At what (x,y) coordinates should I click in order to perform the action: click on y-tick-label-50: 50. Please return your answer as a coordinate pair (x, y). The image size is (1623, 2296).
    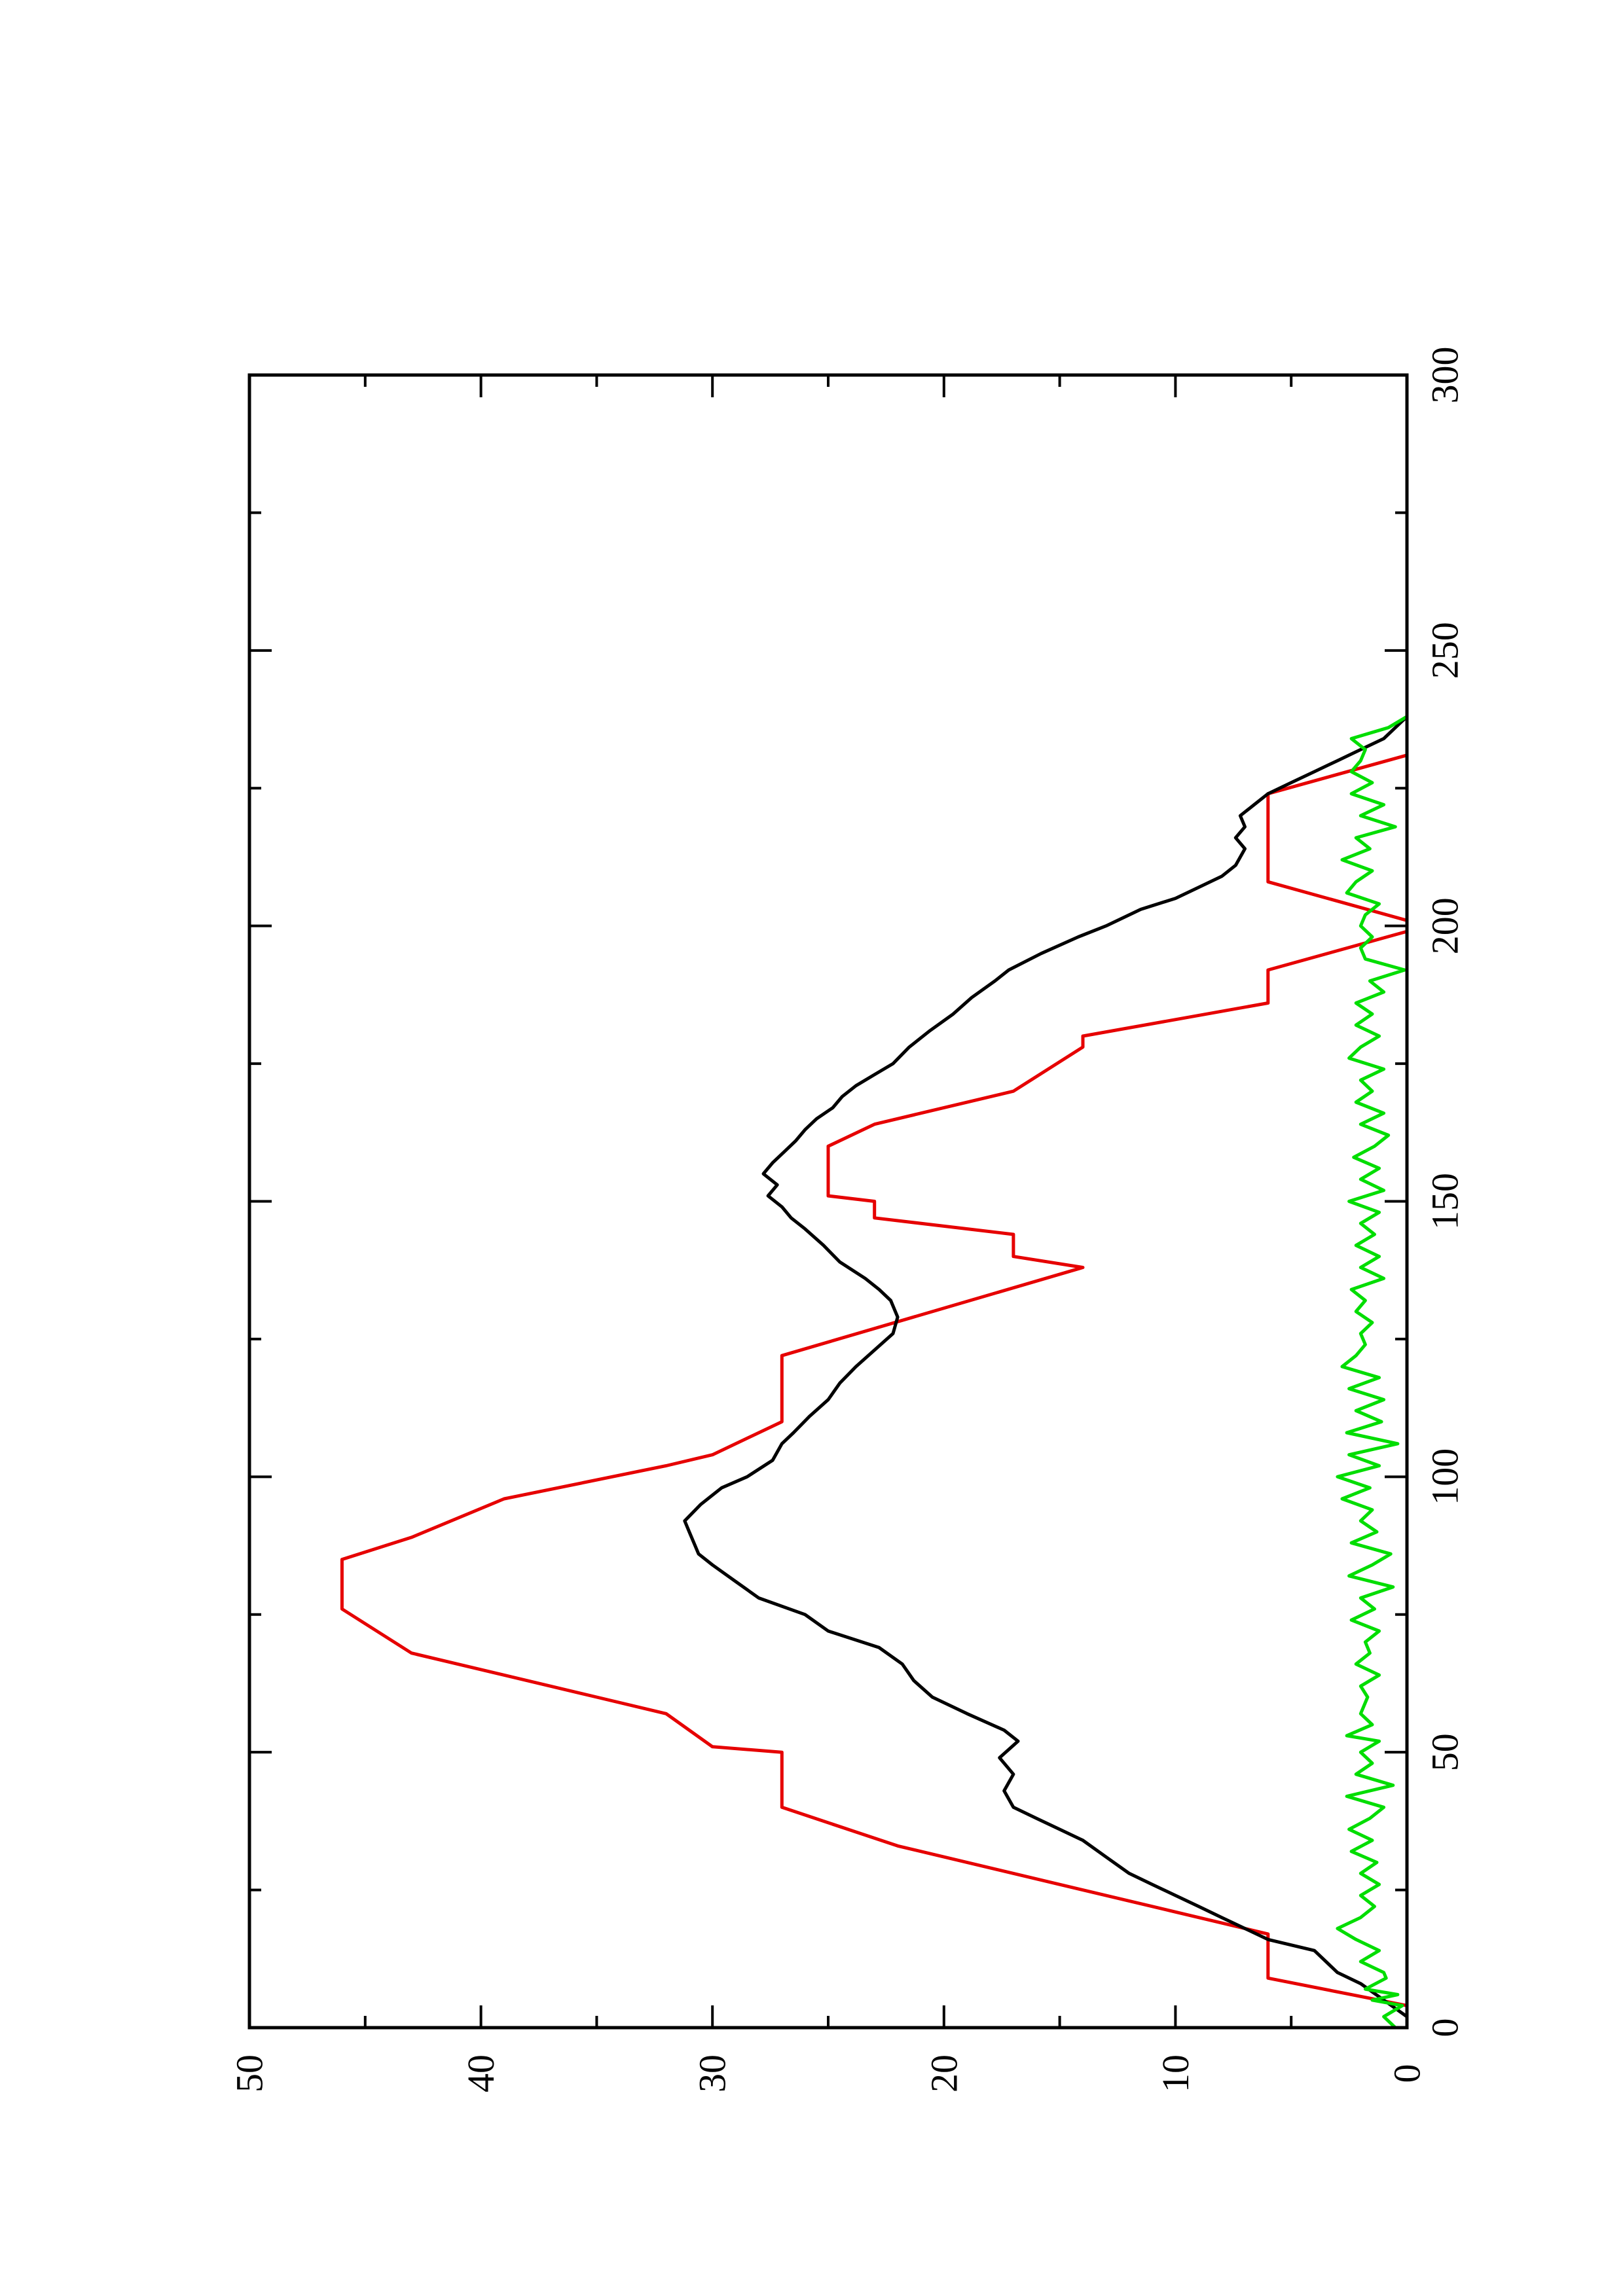
    Looking at the image, I should click on (249, 2073).